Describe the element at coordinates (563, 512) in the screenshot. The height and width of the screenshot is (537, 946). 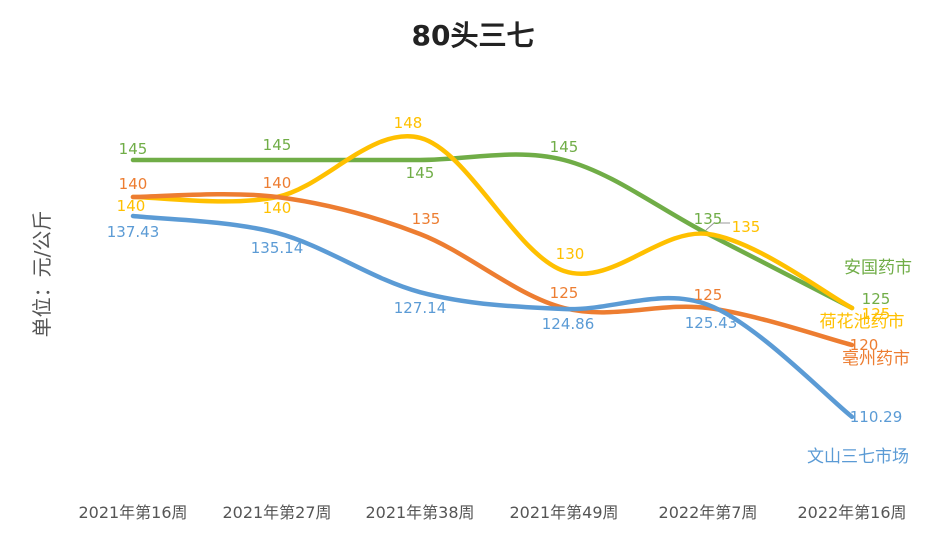
I see `x-tick-label: 2021年第49周` at that location.